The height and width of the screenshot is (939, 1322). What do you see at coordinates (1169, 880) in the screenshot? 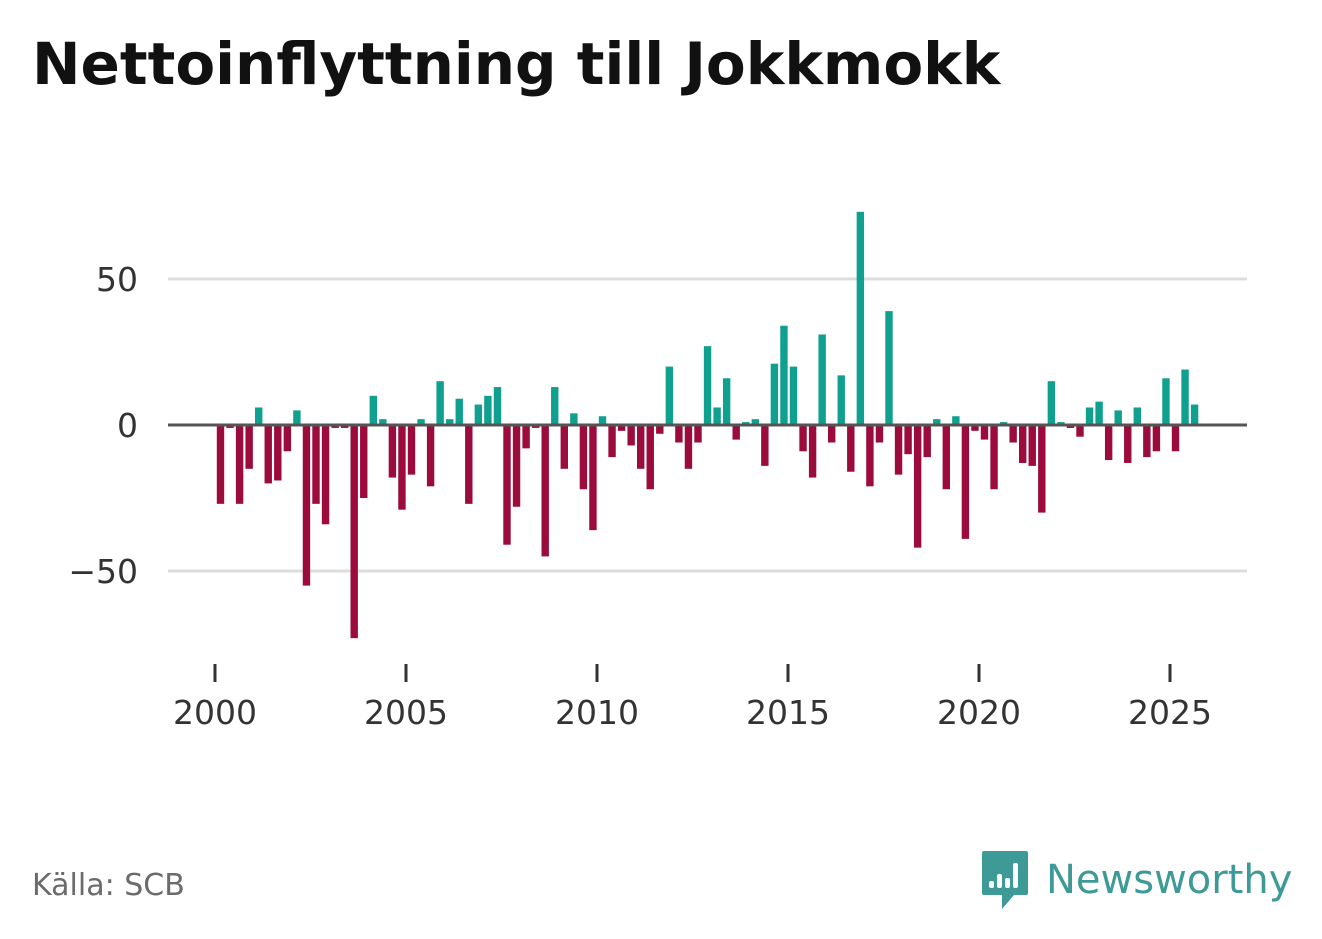
I see `brand-name: Newsworthy` at bounding box center [1169, 880].